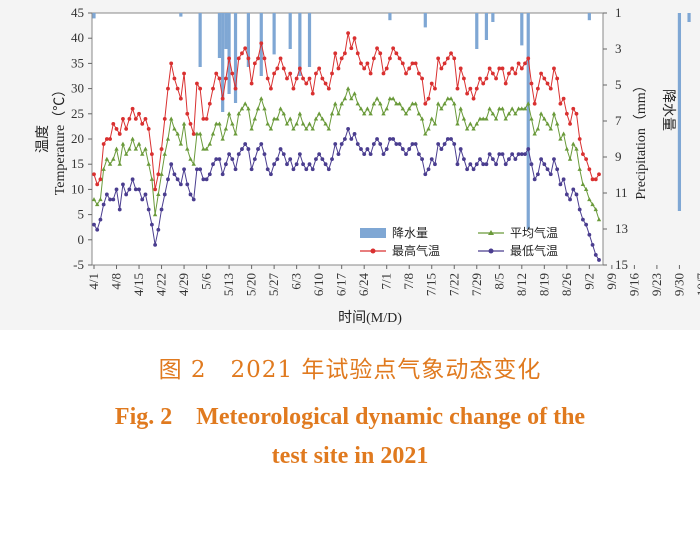 This screenshot has width=700, height=535. What do you see at coordinates (77, 37) in the screenshot?
I see `y-tick-label-40: 40` at bounding box center [77, 37].